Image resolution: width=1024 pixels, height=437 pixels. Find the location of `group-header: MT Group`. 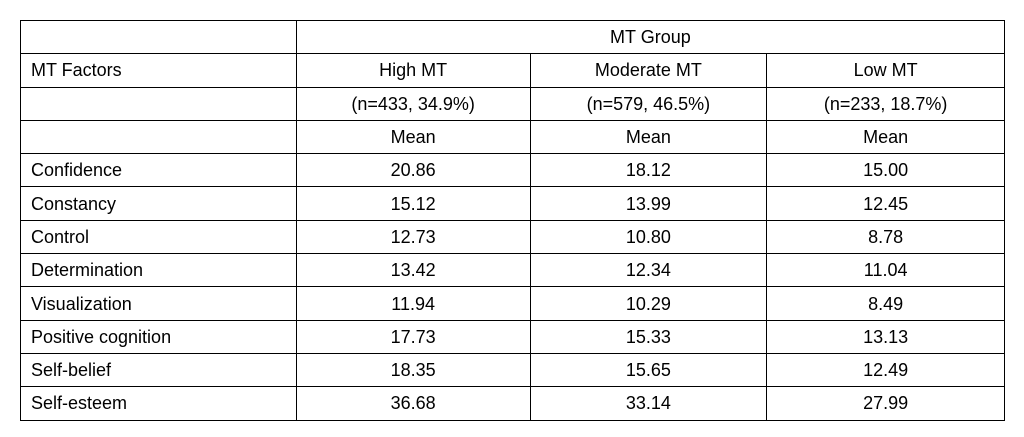

group-header: MT Group is located at coordinates (650, 37).